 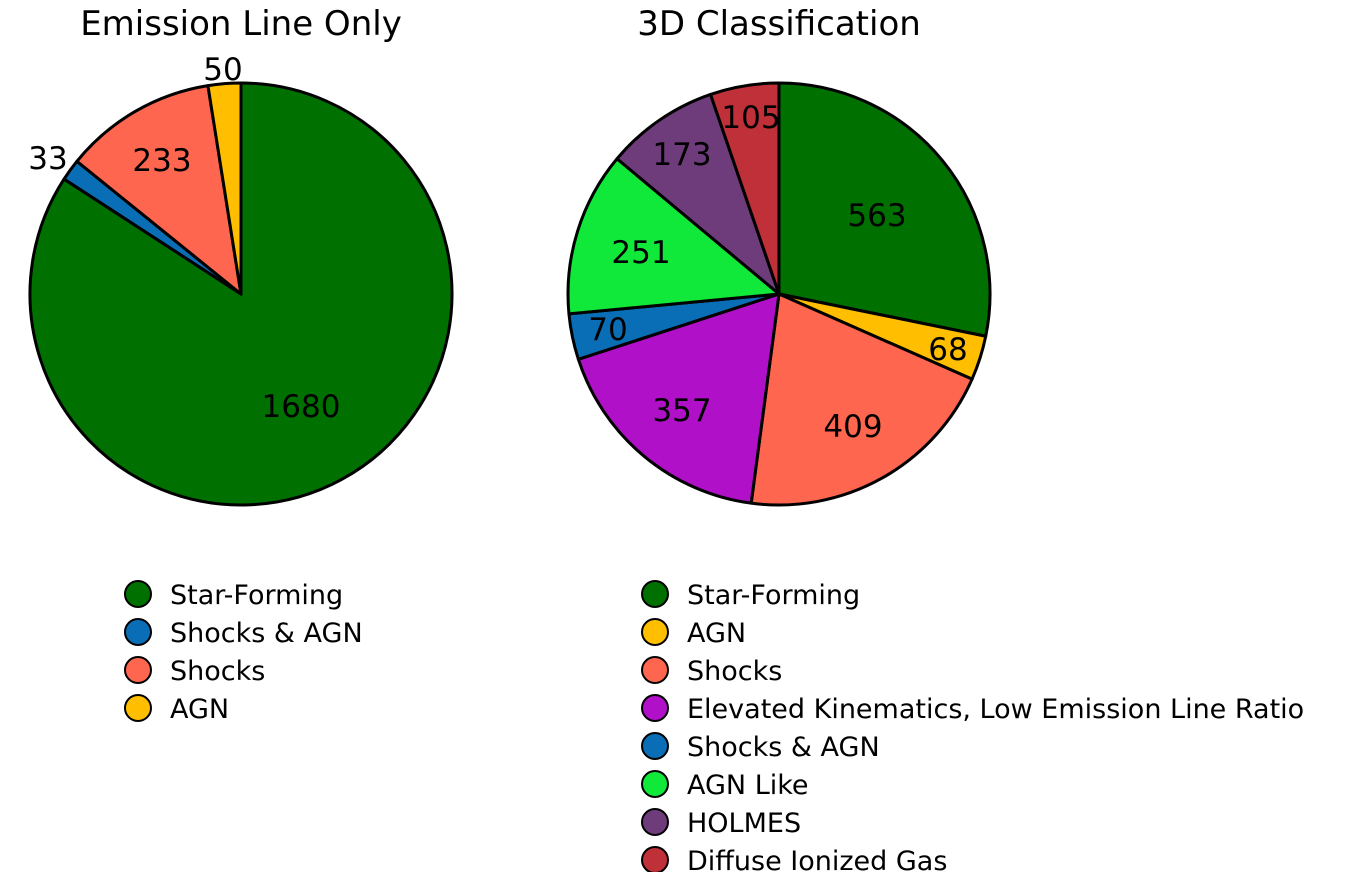 What do you see at coordinates (817, 859) in the screenshot?
I see `legend-label: Diffuse Ionized Gas` at bounding box center [817, 859].